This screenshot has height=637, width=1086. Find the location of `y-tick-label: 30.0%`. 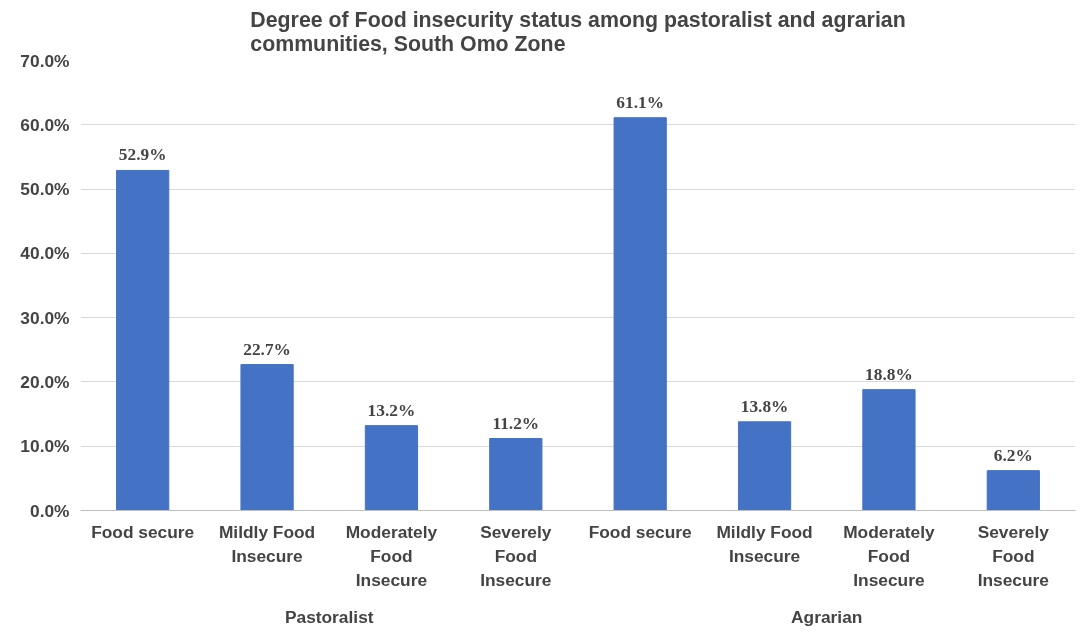

y-tick-label: 30.0% is located at coordinates (45, 317).